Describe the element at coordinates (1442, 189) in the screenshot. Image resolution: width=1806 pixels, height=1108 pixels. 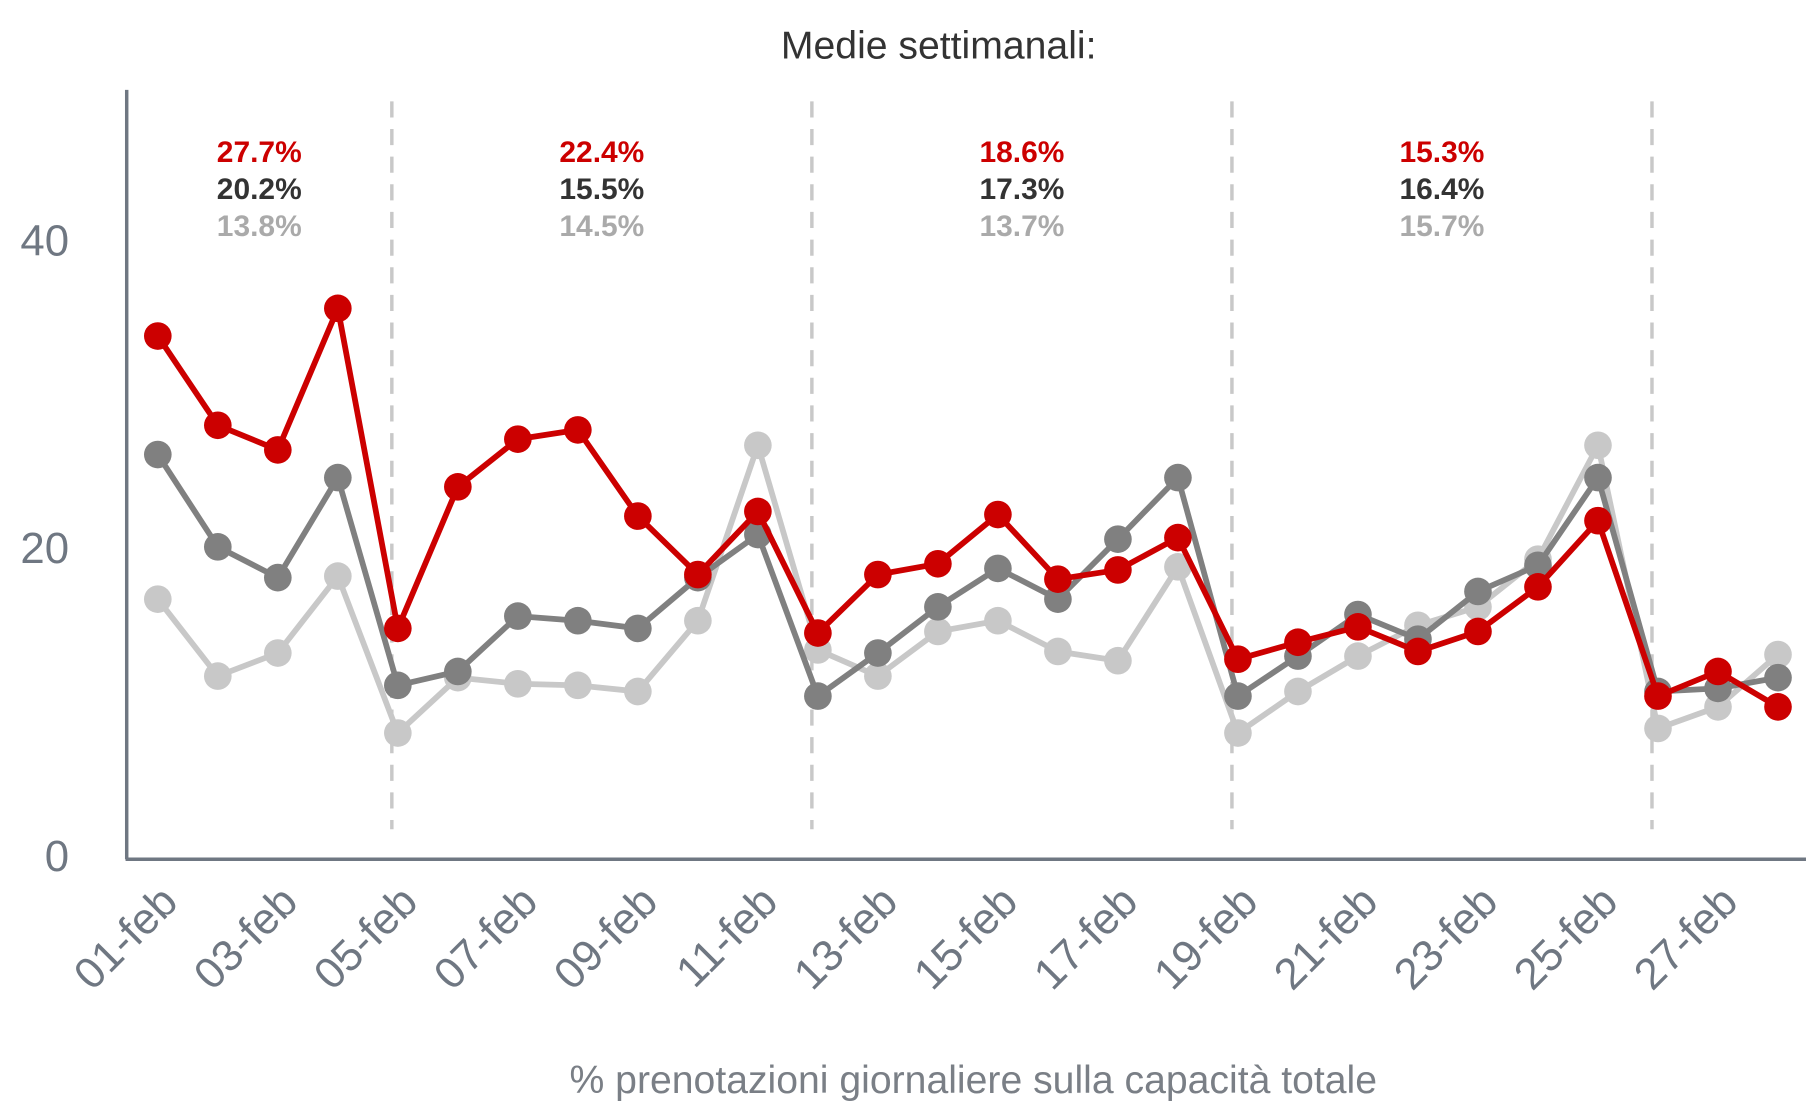
I see `week-average: 16.4%` at that location.